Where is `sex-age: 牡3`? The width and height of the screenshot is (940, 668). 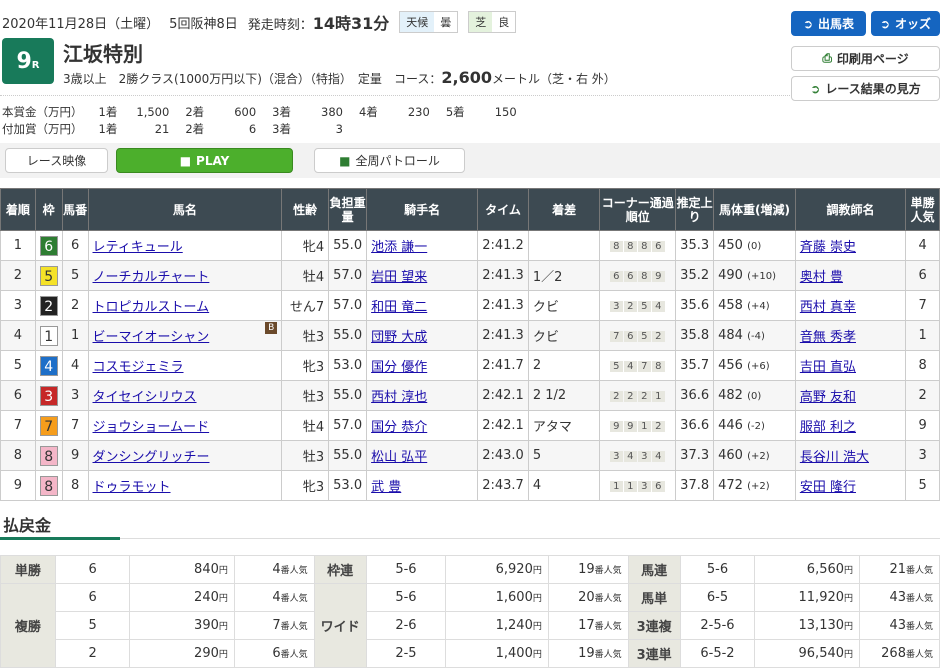
sex-age: 牡3 is located at coordinates (305, 335).